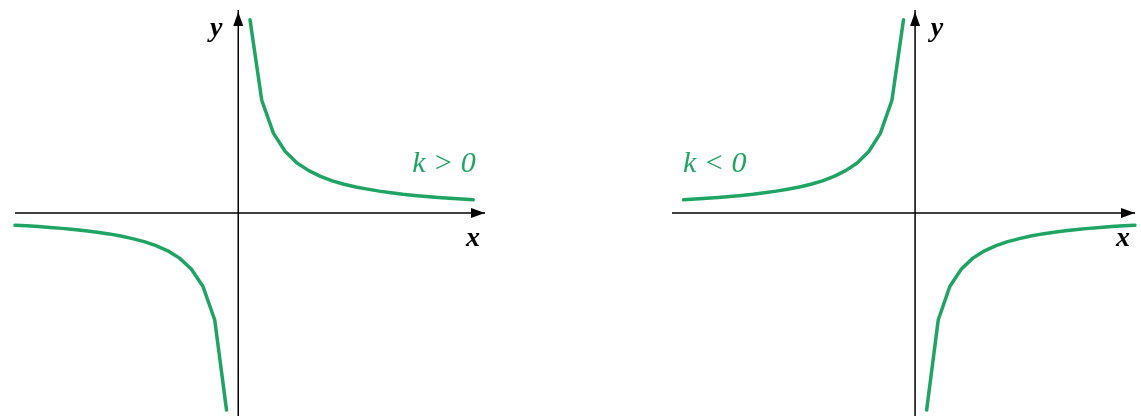 The image size is (1141, 417). I want to click on series-label: k < 0, so click(714, 162).